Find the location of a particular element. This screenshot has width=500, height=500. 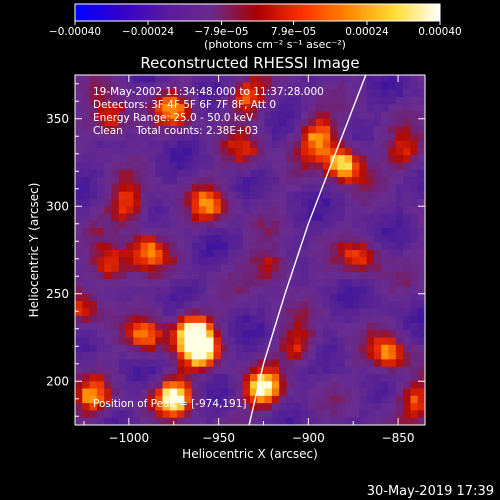

colorbar is located at coordinates (257, 12).